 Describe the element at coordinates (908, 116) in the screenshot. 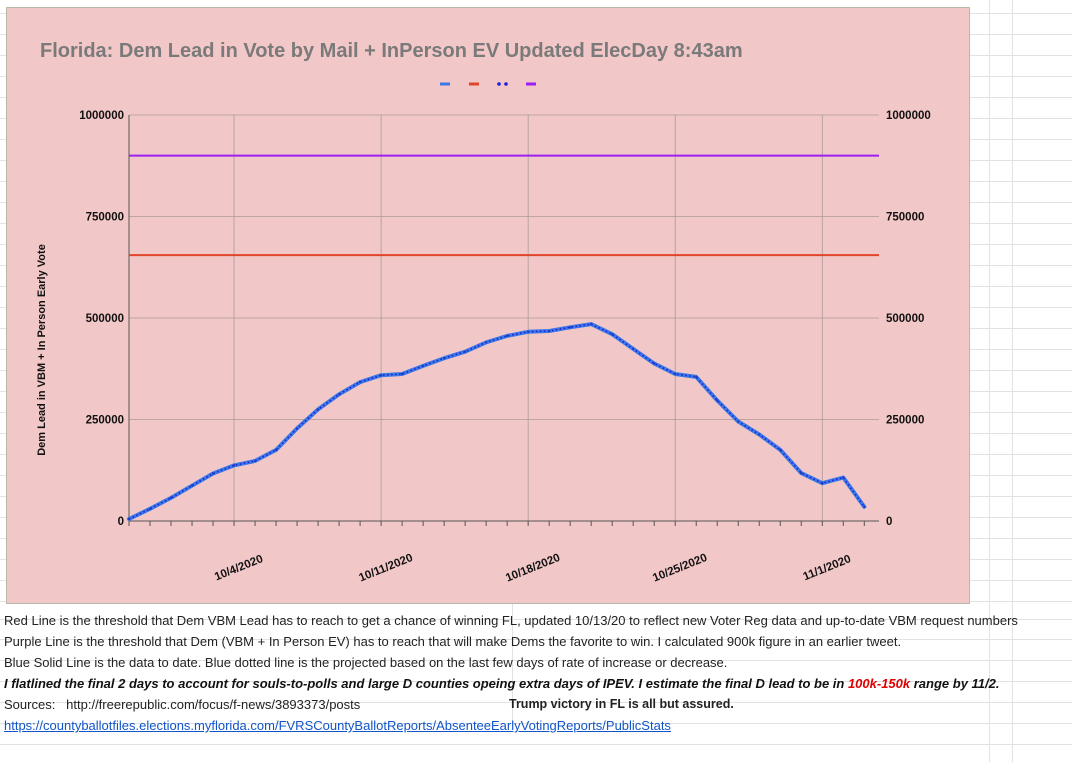

I see `y-tick-label-right: 1000000` at that location.